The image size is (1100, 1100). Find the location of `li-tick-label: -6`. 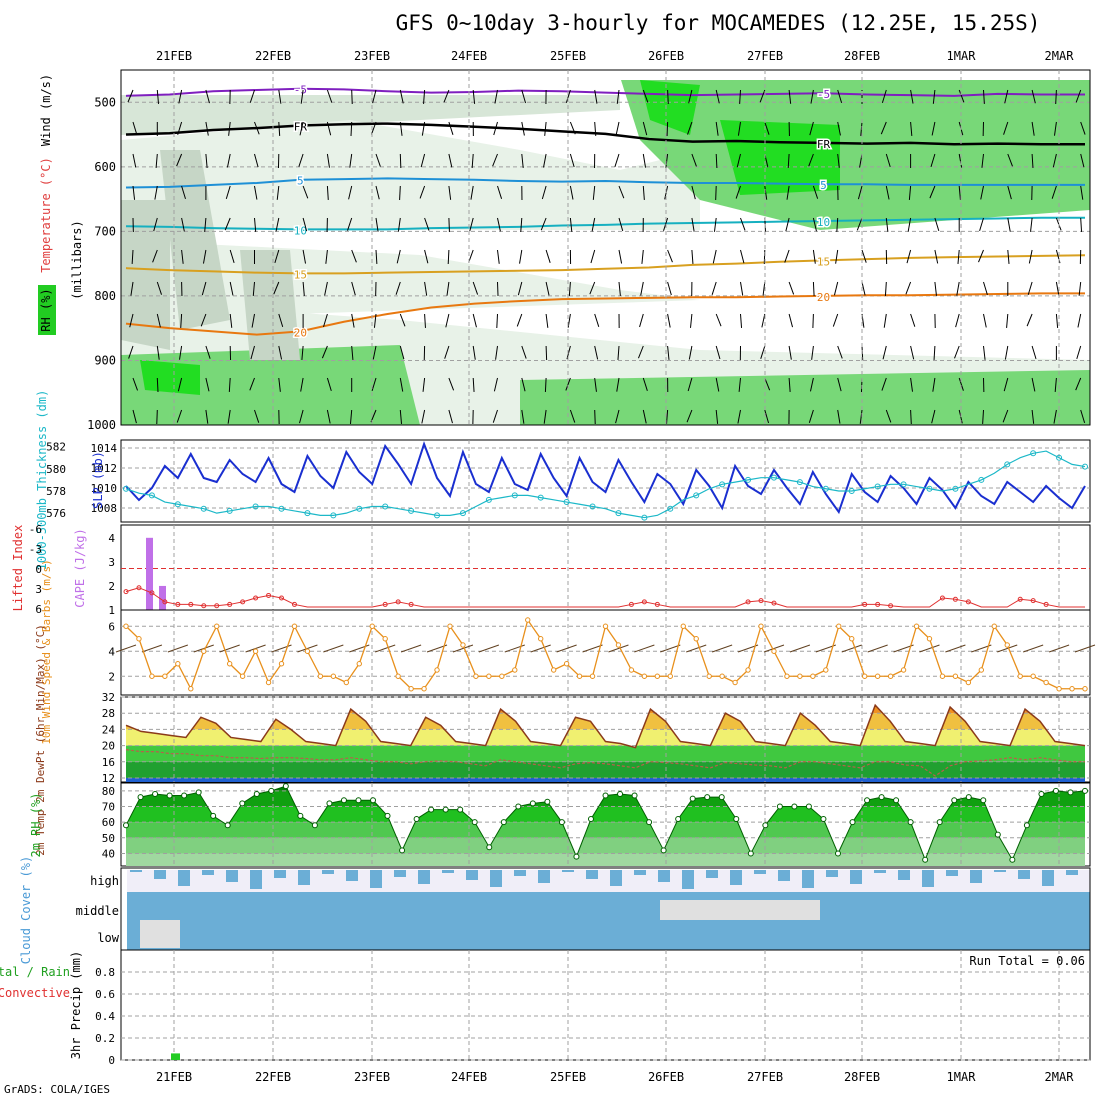

li-tick-label: -6 is located at coordinates (35, 529).